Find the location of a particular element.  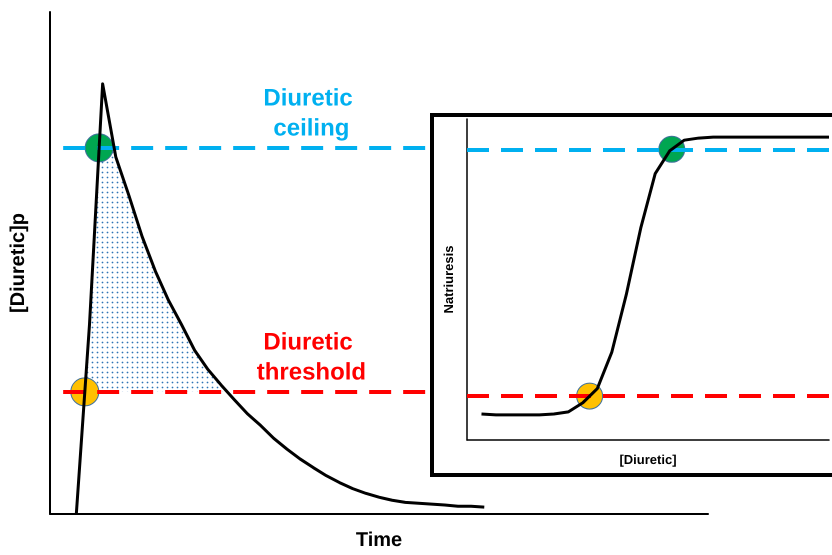

y-axis-title: Natriuresis is located at coordinates (448, 280).